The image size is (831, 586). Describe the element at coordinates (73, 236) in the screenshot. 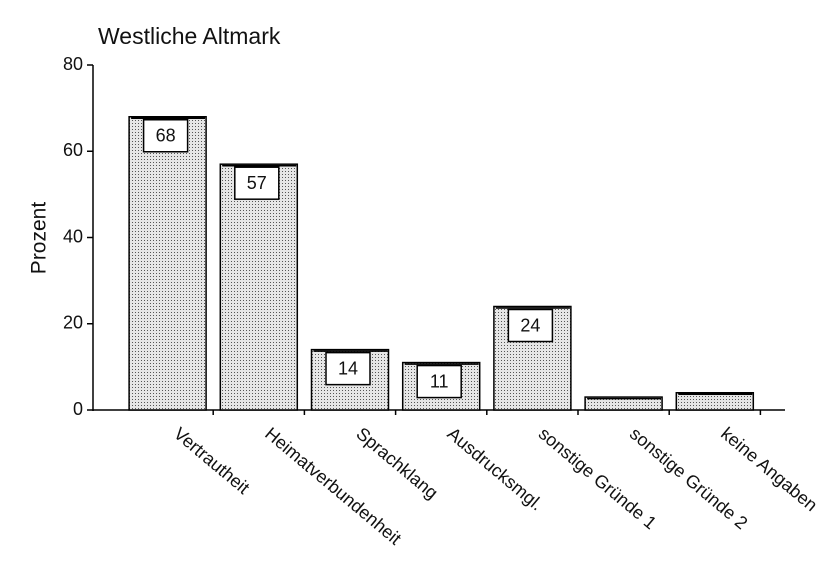

I see `y-tick-label: 40` at that location.